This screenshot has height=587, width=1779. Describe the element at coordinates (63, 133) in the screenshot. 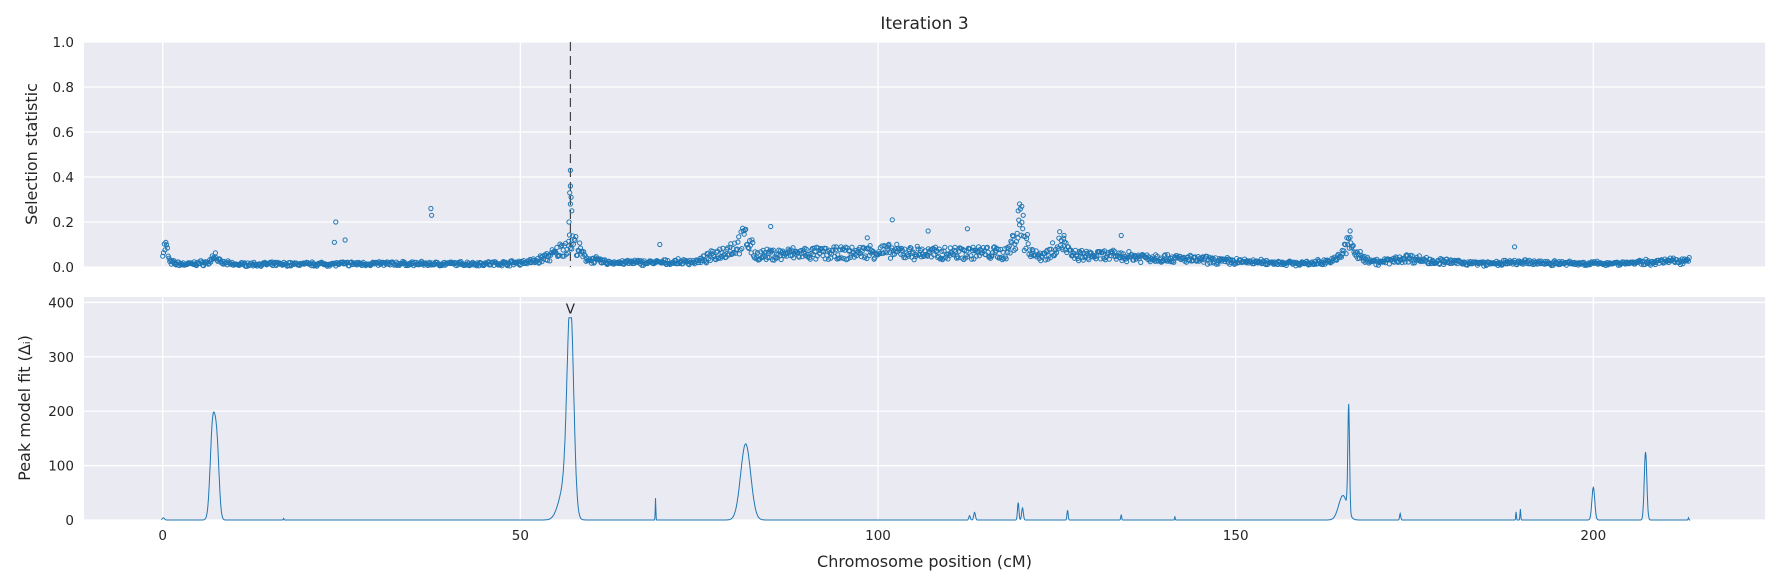

I see `top-y-tick-label: 0.6` at that location.